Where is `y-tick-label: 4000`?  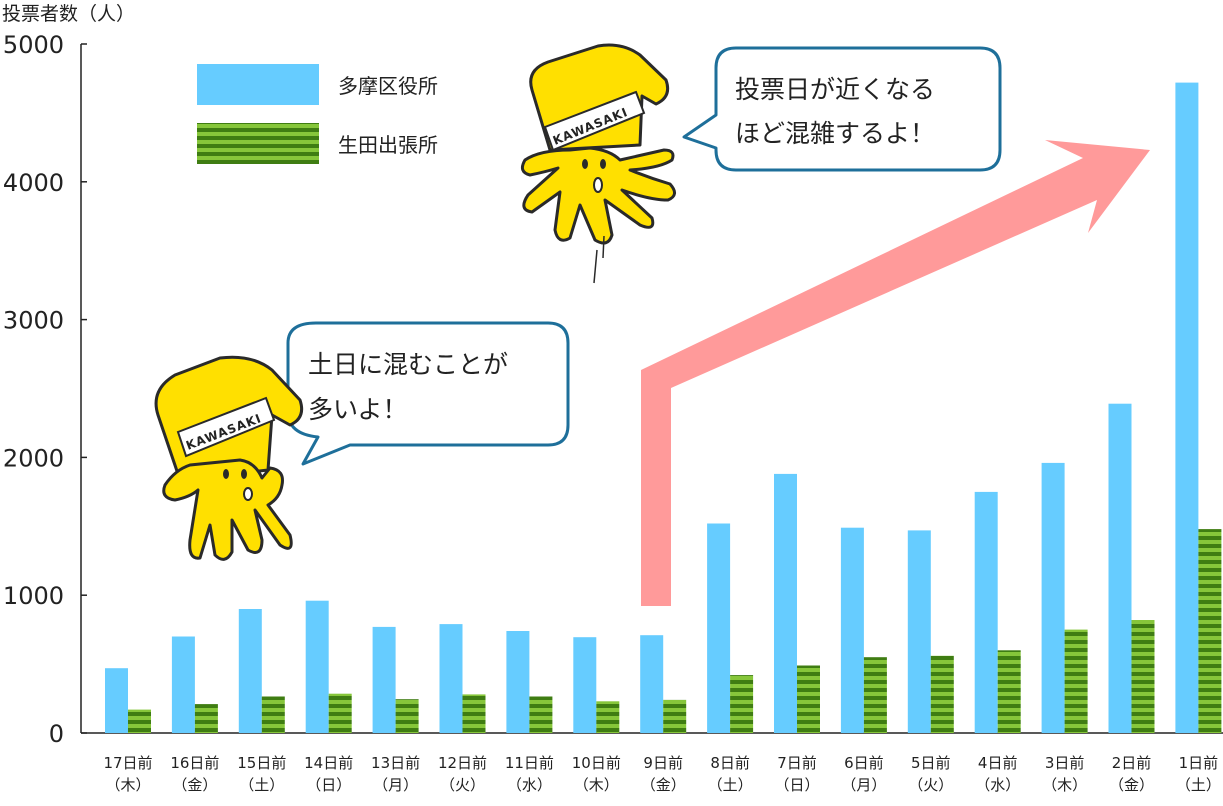 y-tick-label: 4000 is located at coordinates (33, 183).